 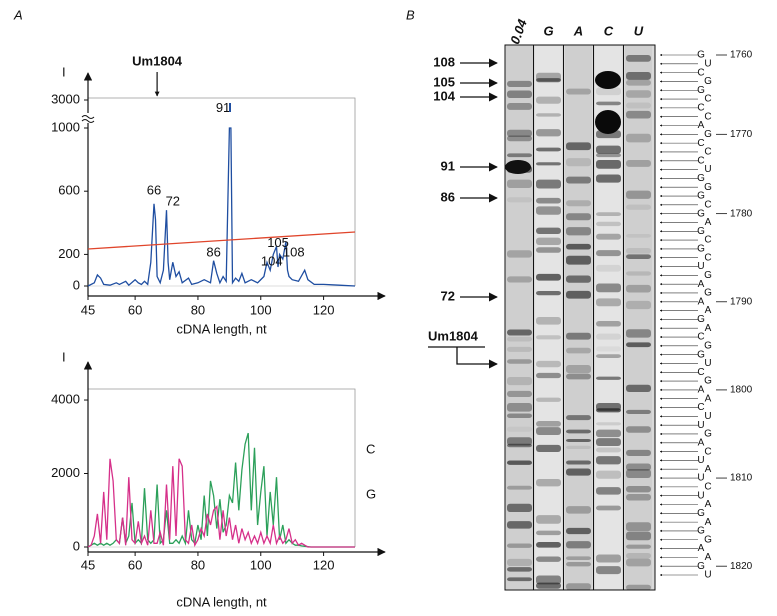 I want to click on peak-label: 91, so click(x=223, y=107).